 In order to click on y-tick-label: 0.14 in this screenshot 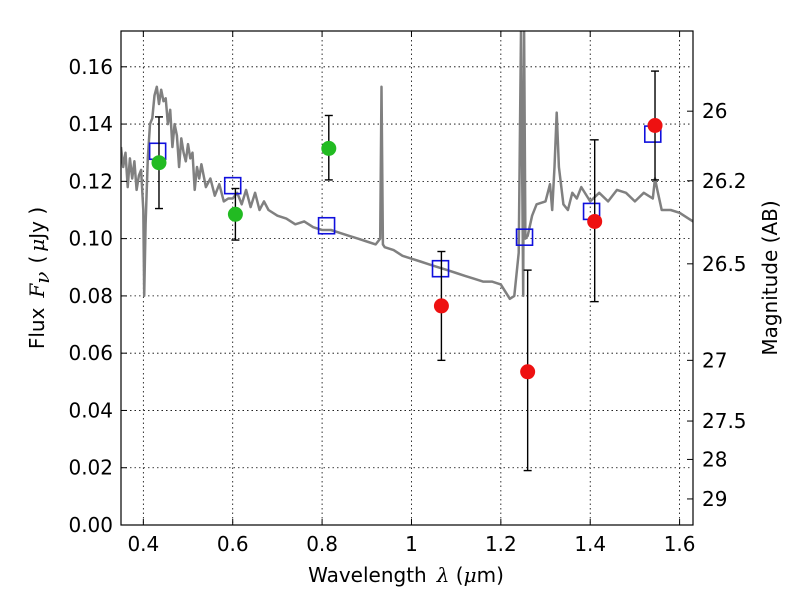, I will do `click(90, 124)`.